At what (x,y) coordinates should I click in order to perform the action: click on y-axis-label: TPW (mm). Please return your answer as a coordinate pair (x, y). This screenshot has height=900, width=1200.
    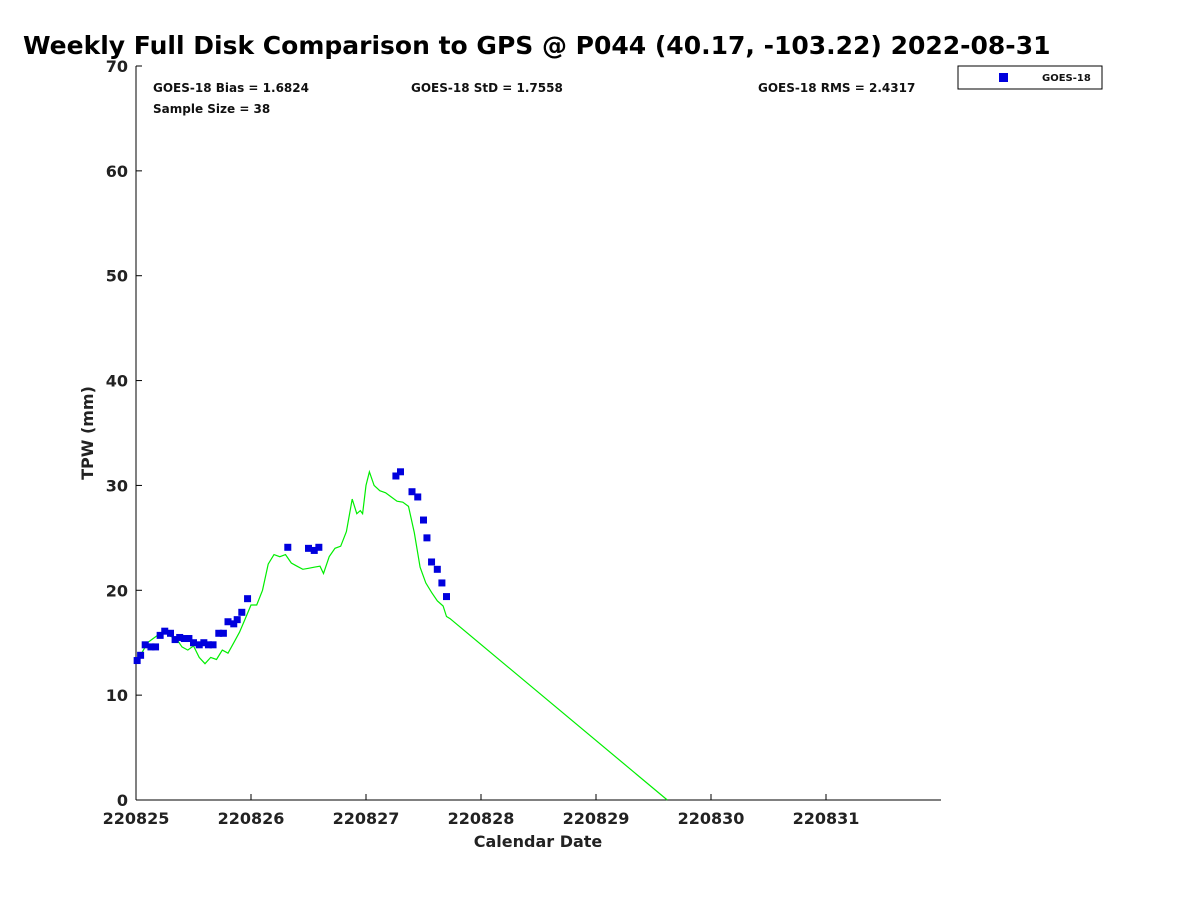
    Looking at the image, I should click on (87, 433).